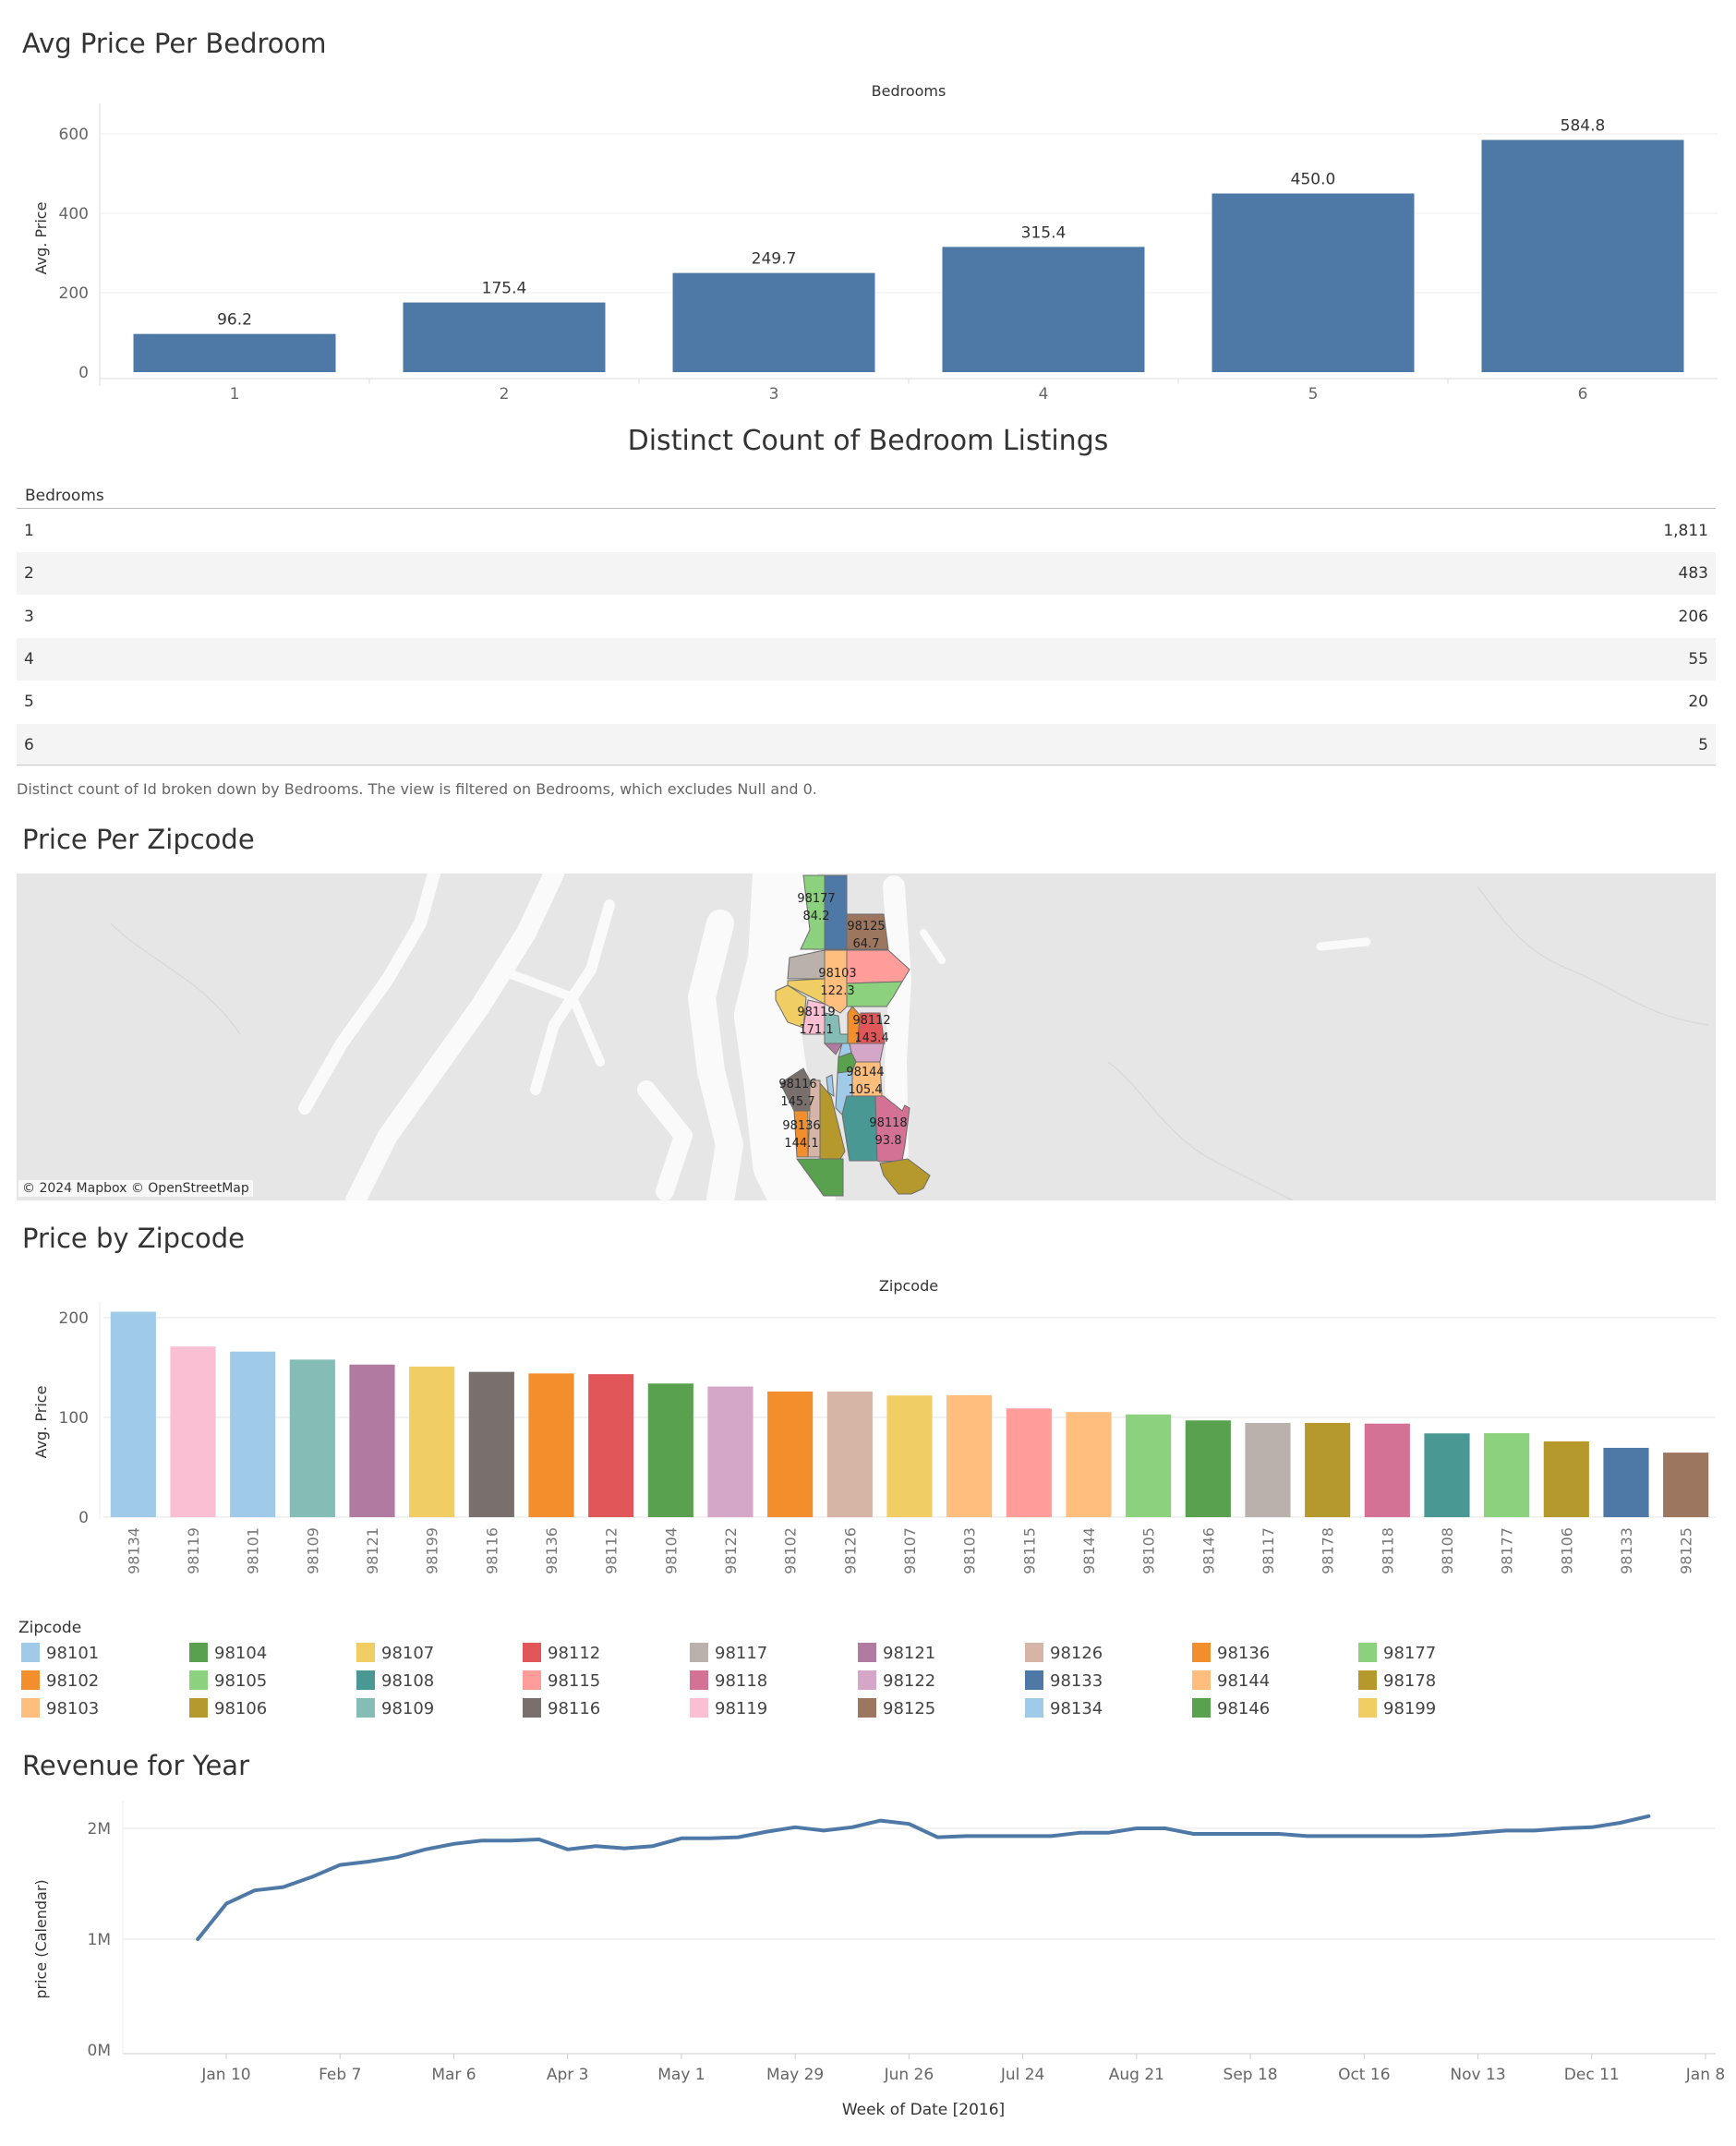 The height and width of the screenshot is (2146, 1736). What do you see at coordinates (1410, 1708) in the screenshot?
I see `legend-label: 98199` at bounding box center [1410, 1708].